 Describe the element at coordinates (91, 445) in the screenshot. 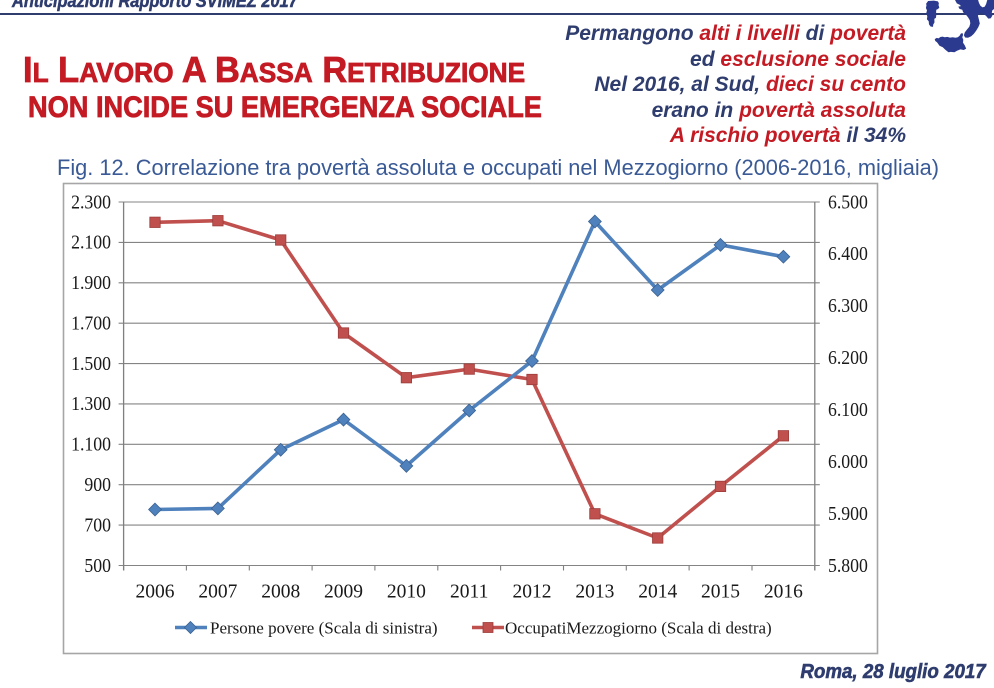

I see `svg-text: 1.100` at that location.